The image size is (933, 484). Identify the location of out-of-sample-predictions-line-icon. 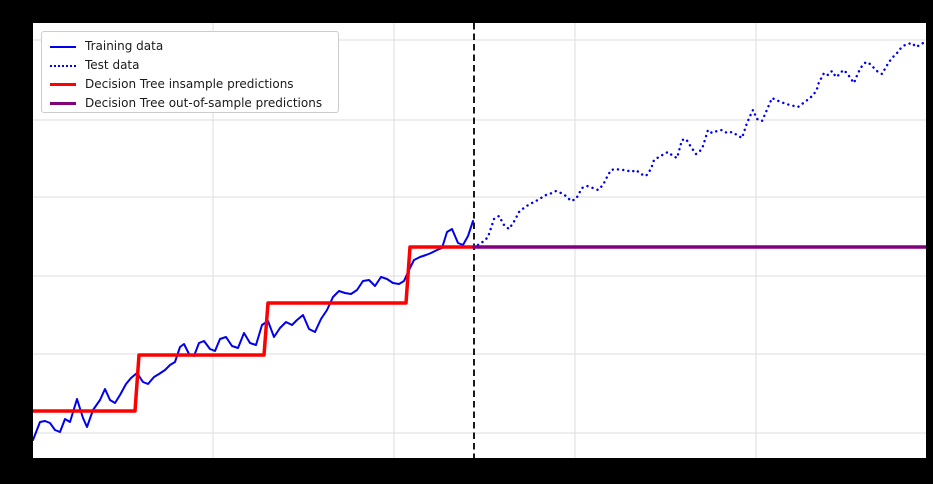
(63, 103).